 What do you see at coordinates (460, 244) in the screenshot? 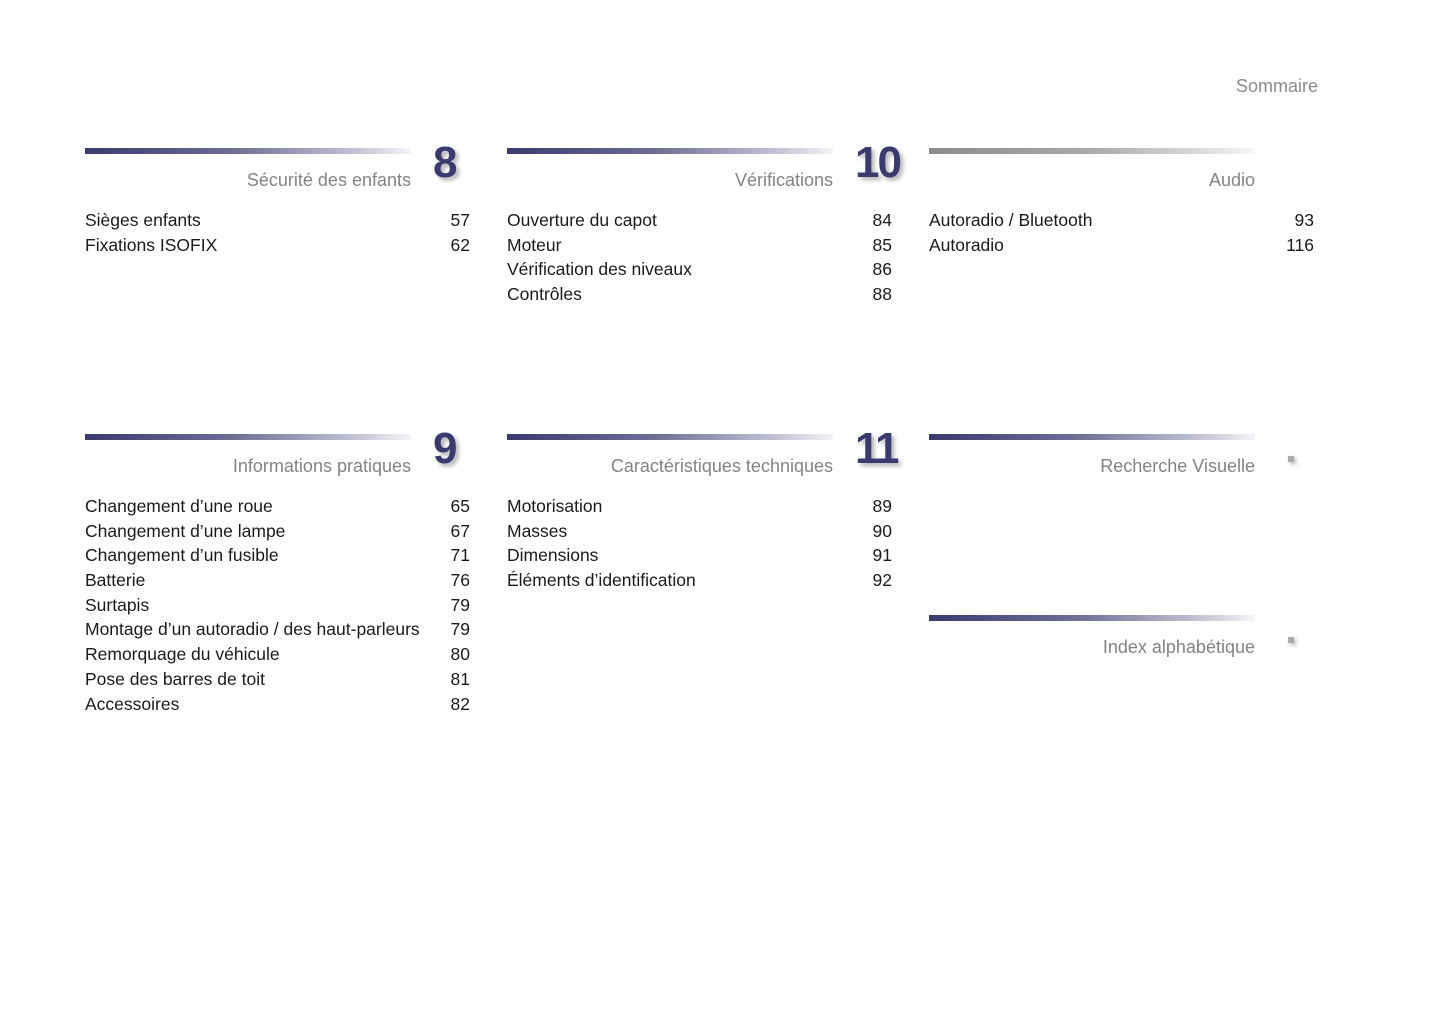
I see `entry-page: 62` at bounding box center [460, 244].